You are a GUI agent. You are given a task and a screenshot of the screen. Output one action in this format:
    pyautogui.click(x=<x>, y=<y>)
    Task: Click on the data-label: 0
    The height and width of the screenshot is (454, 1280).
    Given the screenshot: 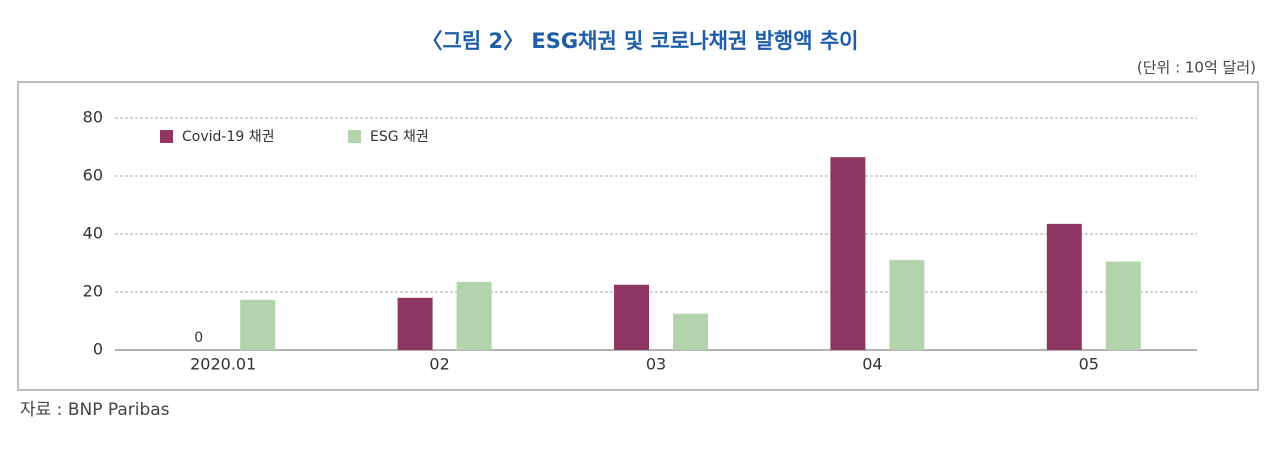 What is the action you would take?
    pyautogui.click(x=198, y=338)
    